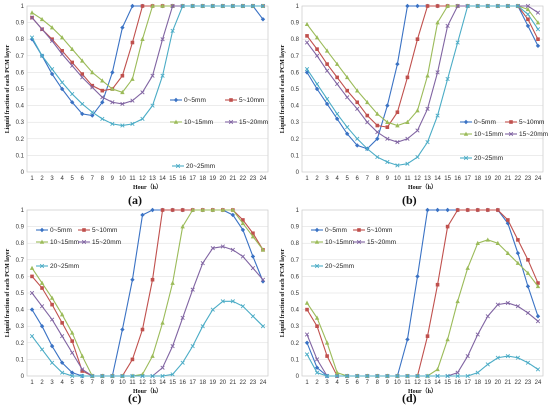 This screenshot has width=550, height=408. What do you see at coordinates (20, 24) in the screenshot?
I see `y-tick-label: 0.9` at bounding box center [20, 24].